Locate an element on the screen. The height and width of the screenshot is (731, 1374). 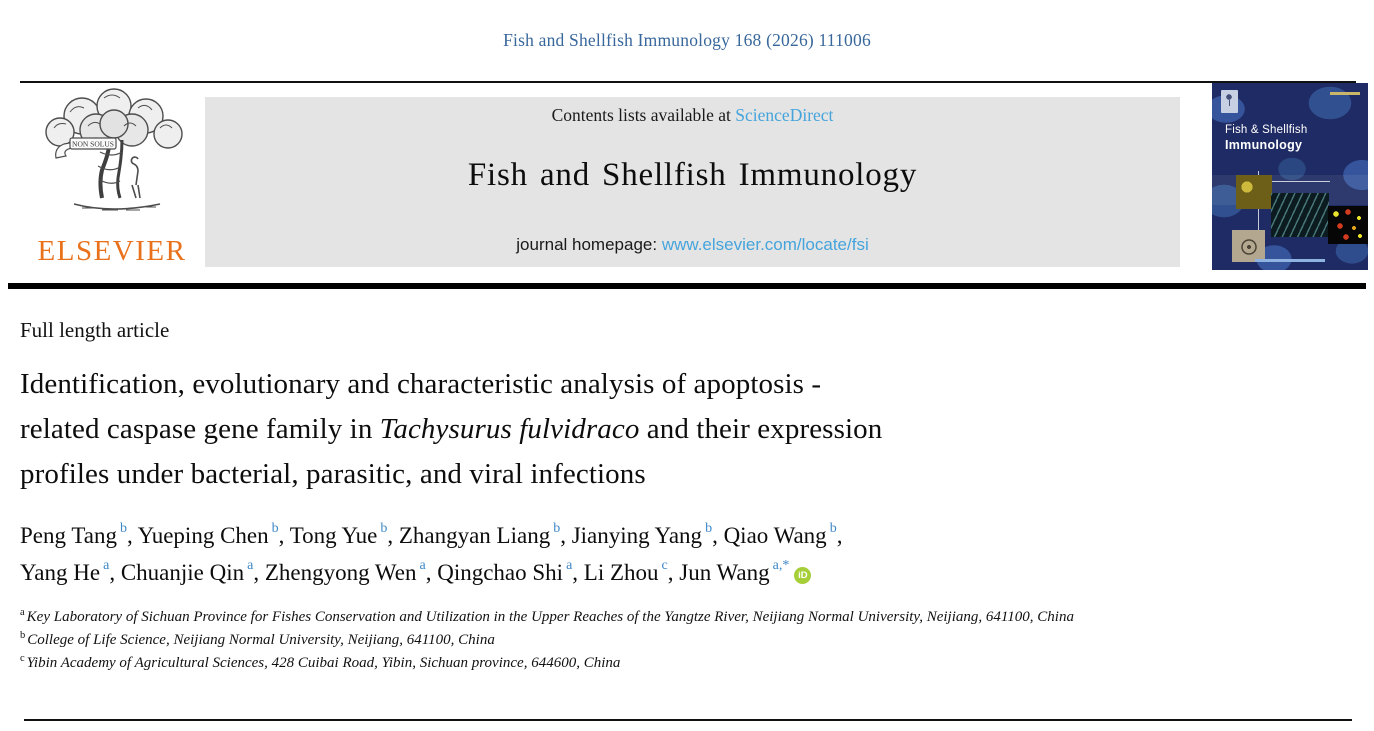
author: Qingchao Shi a is located at coordinates (505, 571).